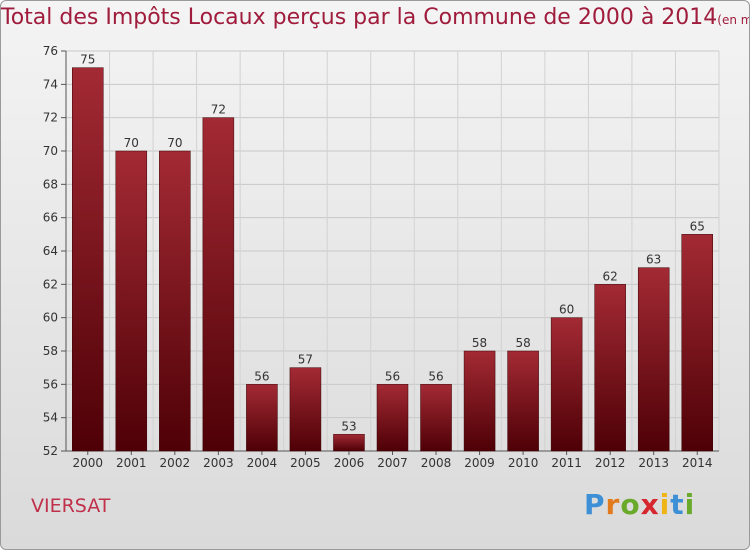  What do you see at coordinates (50, 318) in the screenshot?
I see `y-tick-label: 60` at bounding box center [50, 318].